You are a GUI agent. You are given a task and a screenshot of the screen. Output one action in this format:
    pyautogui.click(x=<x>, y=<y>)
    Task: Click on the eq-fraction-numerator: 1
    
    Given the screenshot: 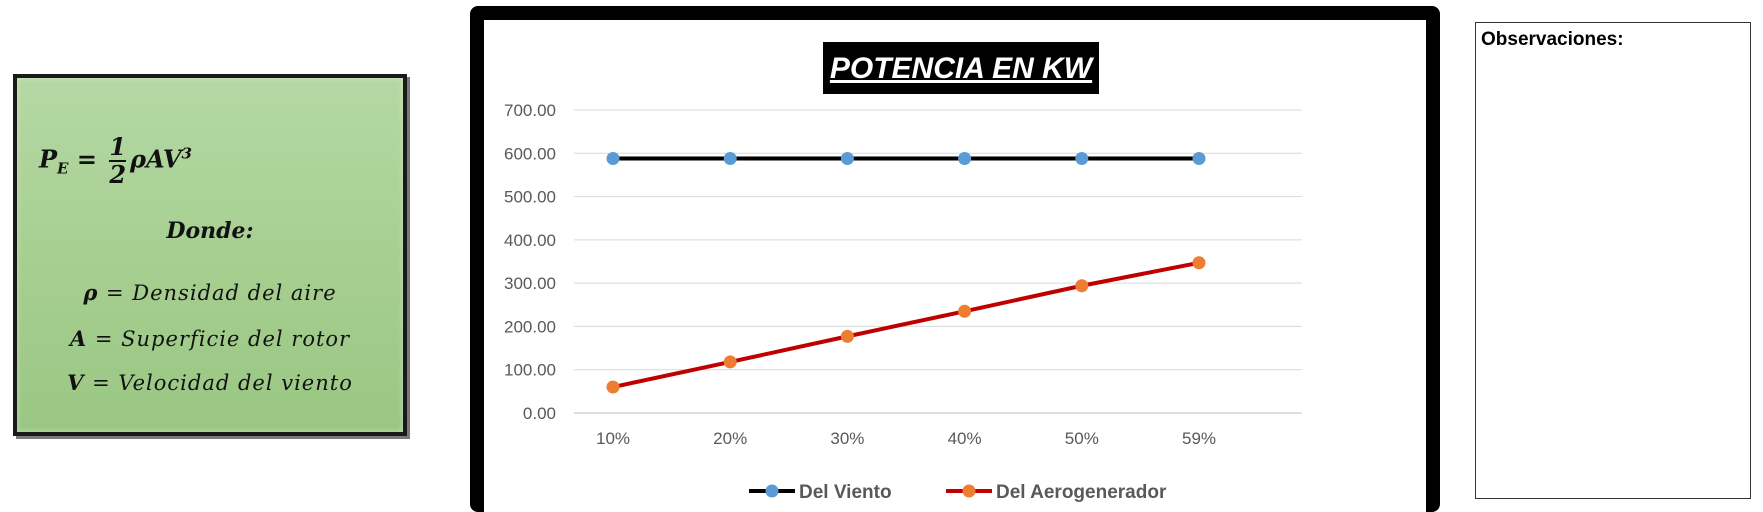 What is the action you would take?
    pyautogui.click(x=118, y=147)
    